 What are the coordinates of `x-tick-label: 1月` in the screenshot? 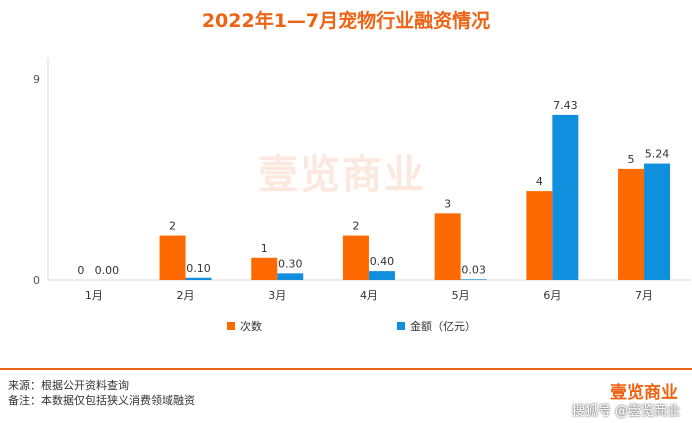 It's located at (94, 295).